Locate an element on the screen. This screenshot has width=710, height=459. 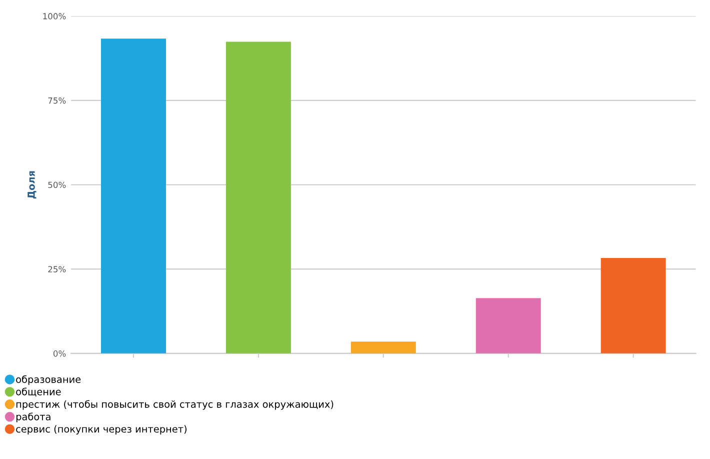
y-tick-label: 75% is located at coordinates (57, 100).